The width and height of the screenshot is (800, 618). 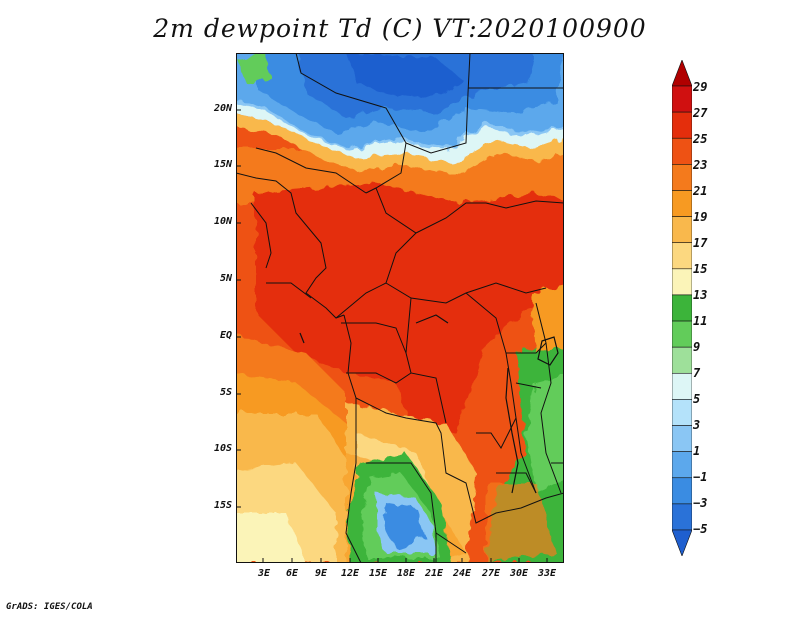 What do you see at coordinates (350, 573) in the screenshot?
I see `lon-label-12e: 12E` at bounding box center [350, 573].